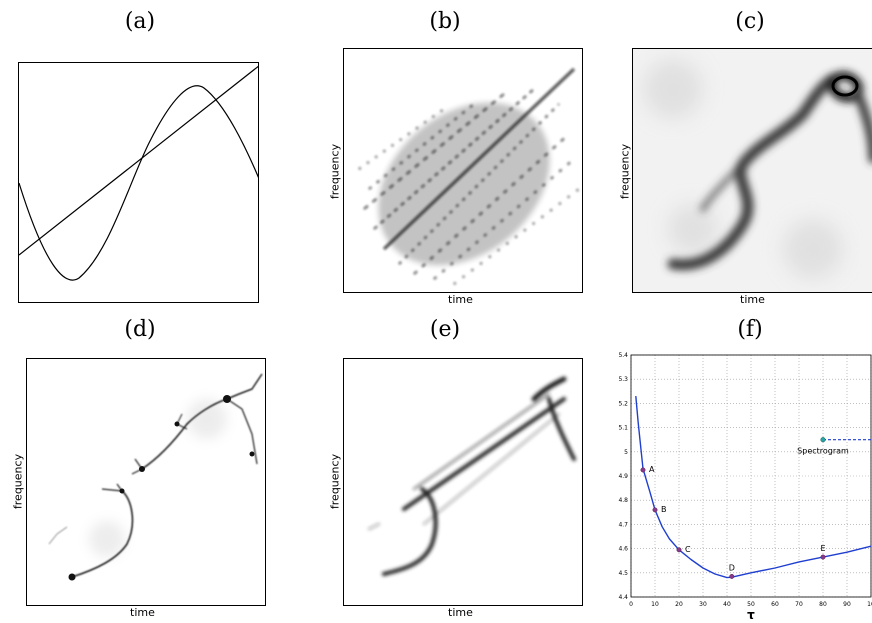  I want to click on panel-label-e: (e), so click(445, 329).